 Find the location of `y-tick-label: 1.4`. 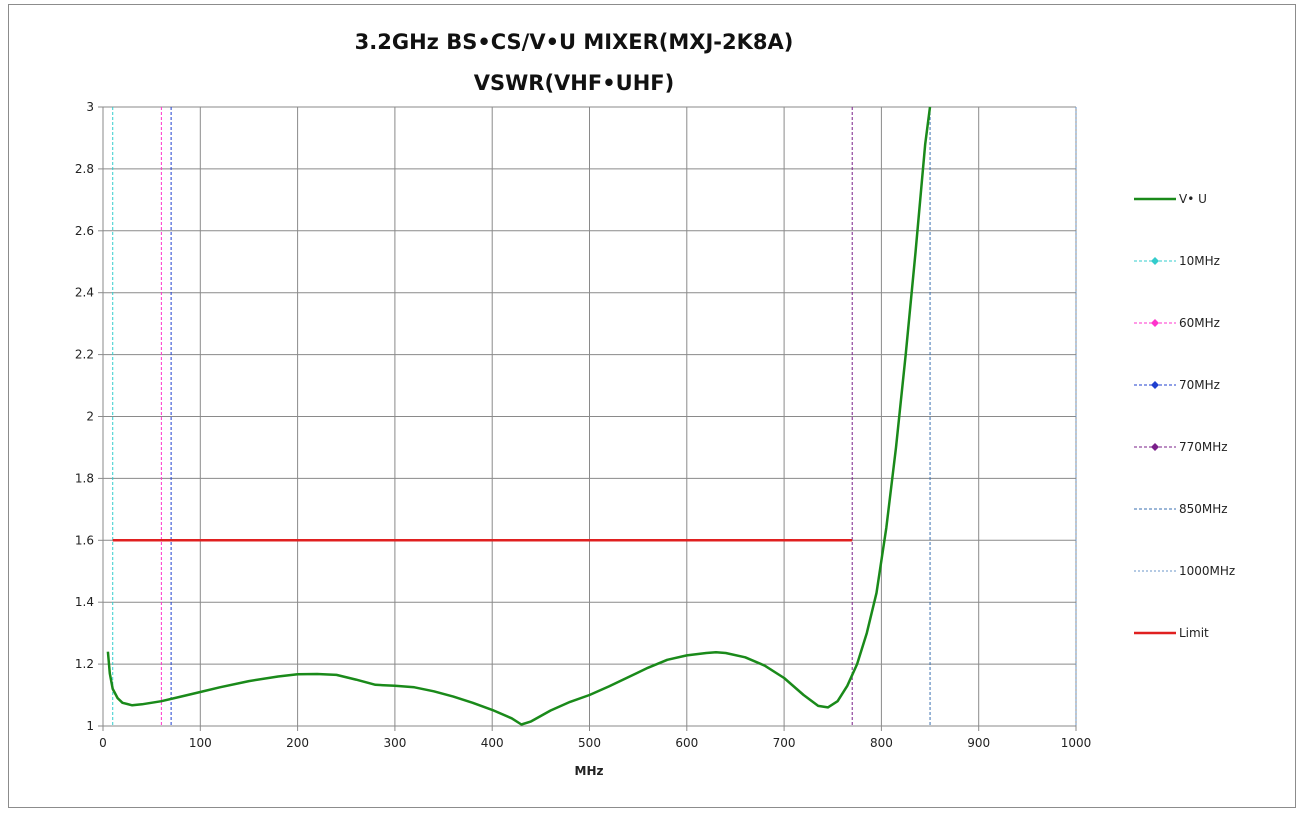

y-tick-label: 1.4 is located at coordinates (84, 602).